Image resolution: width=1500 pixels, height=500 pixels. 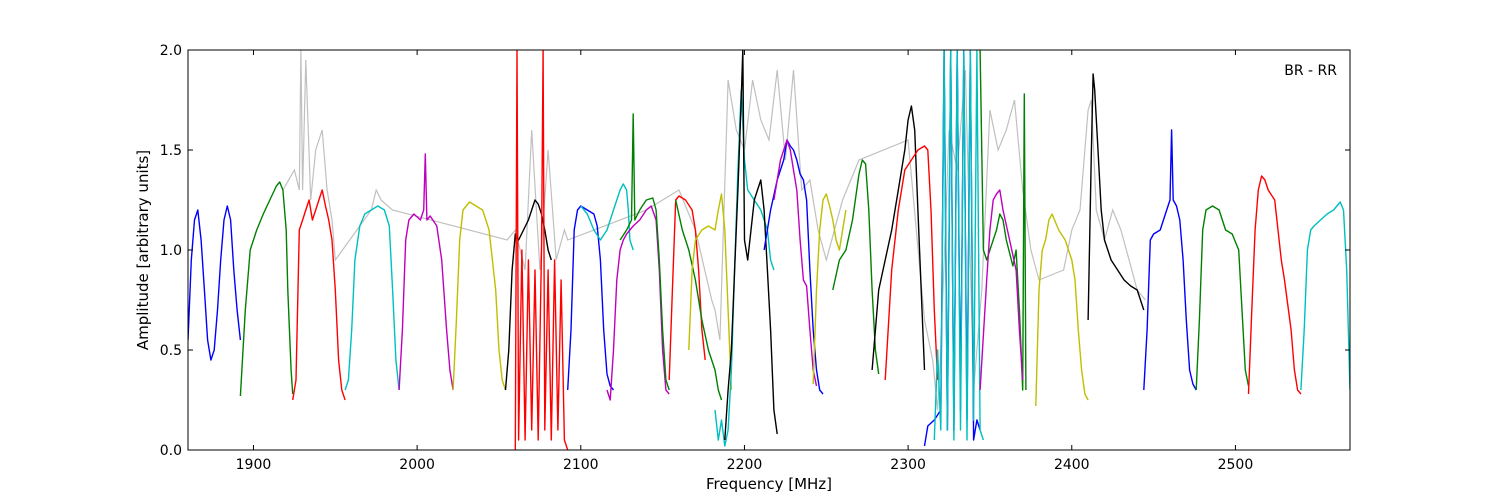 I want to click on x-tick-label: 2100, so click(x=581, y=465).